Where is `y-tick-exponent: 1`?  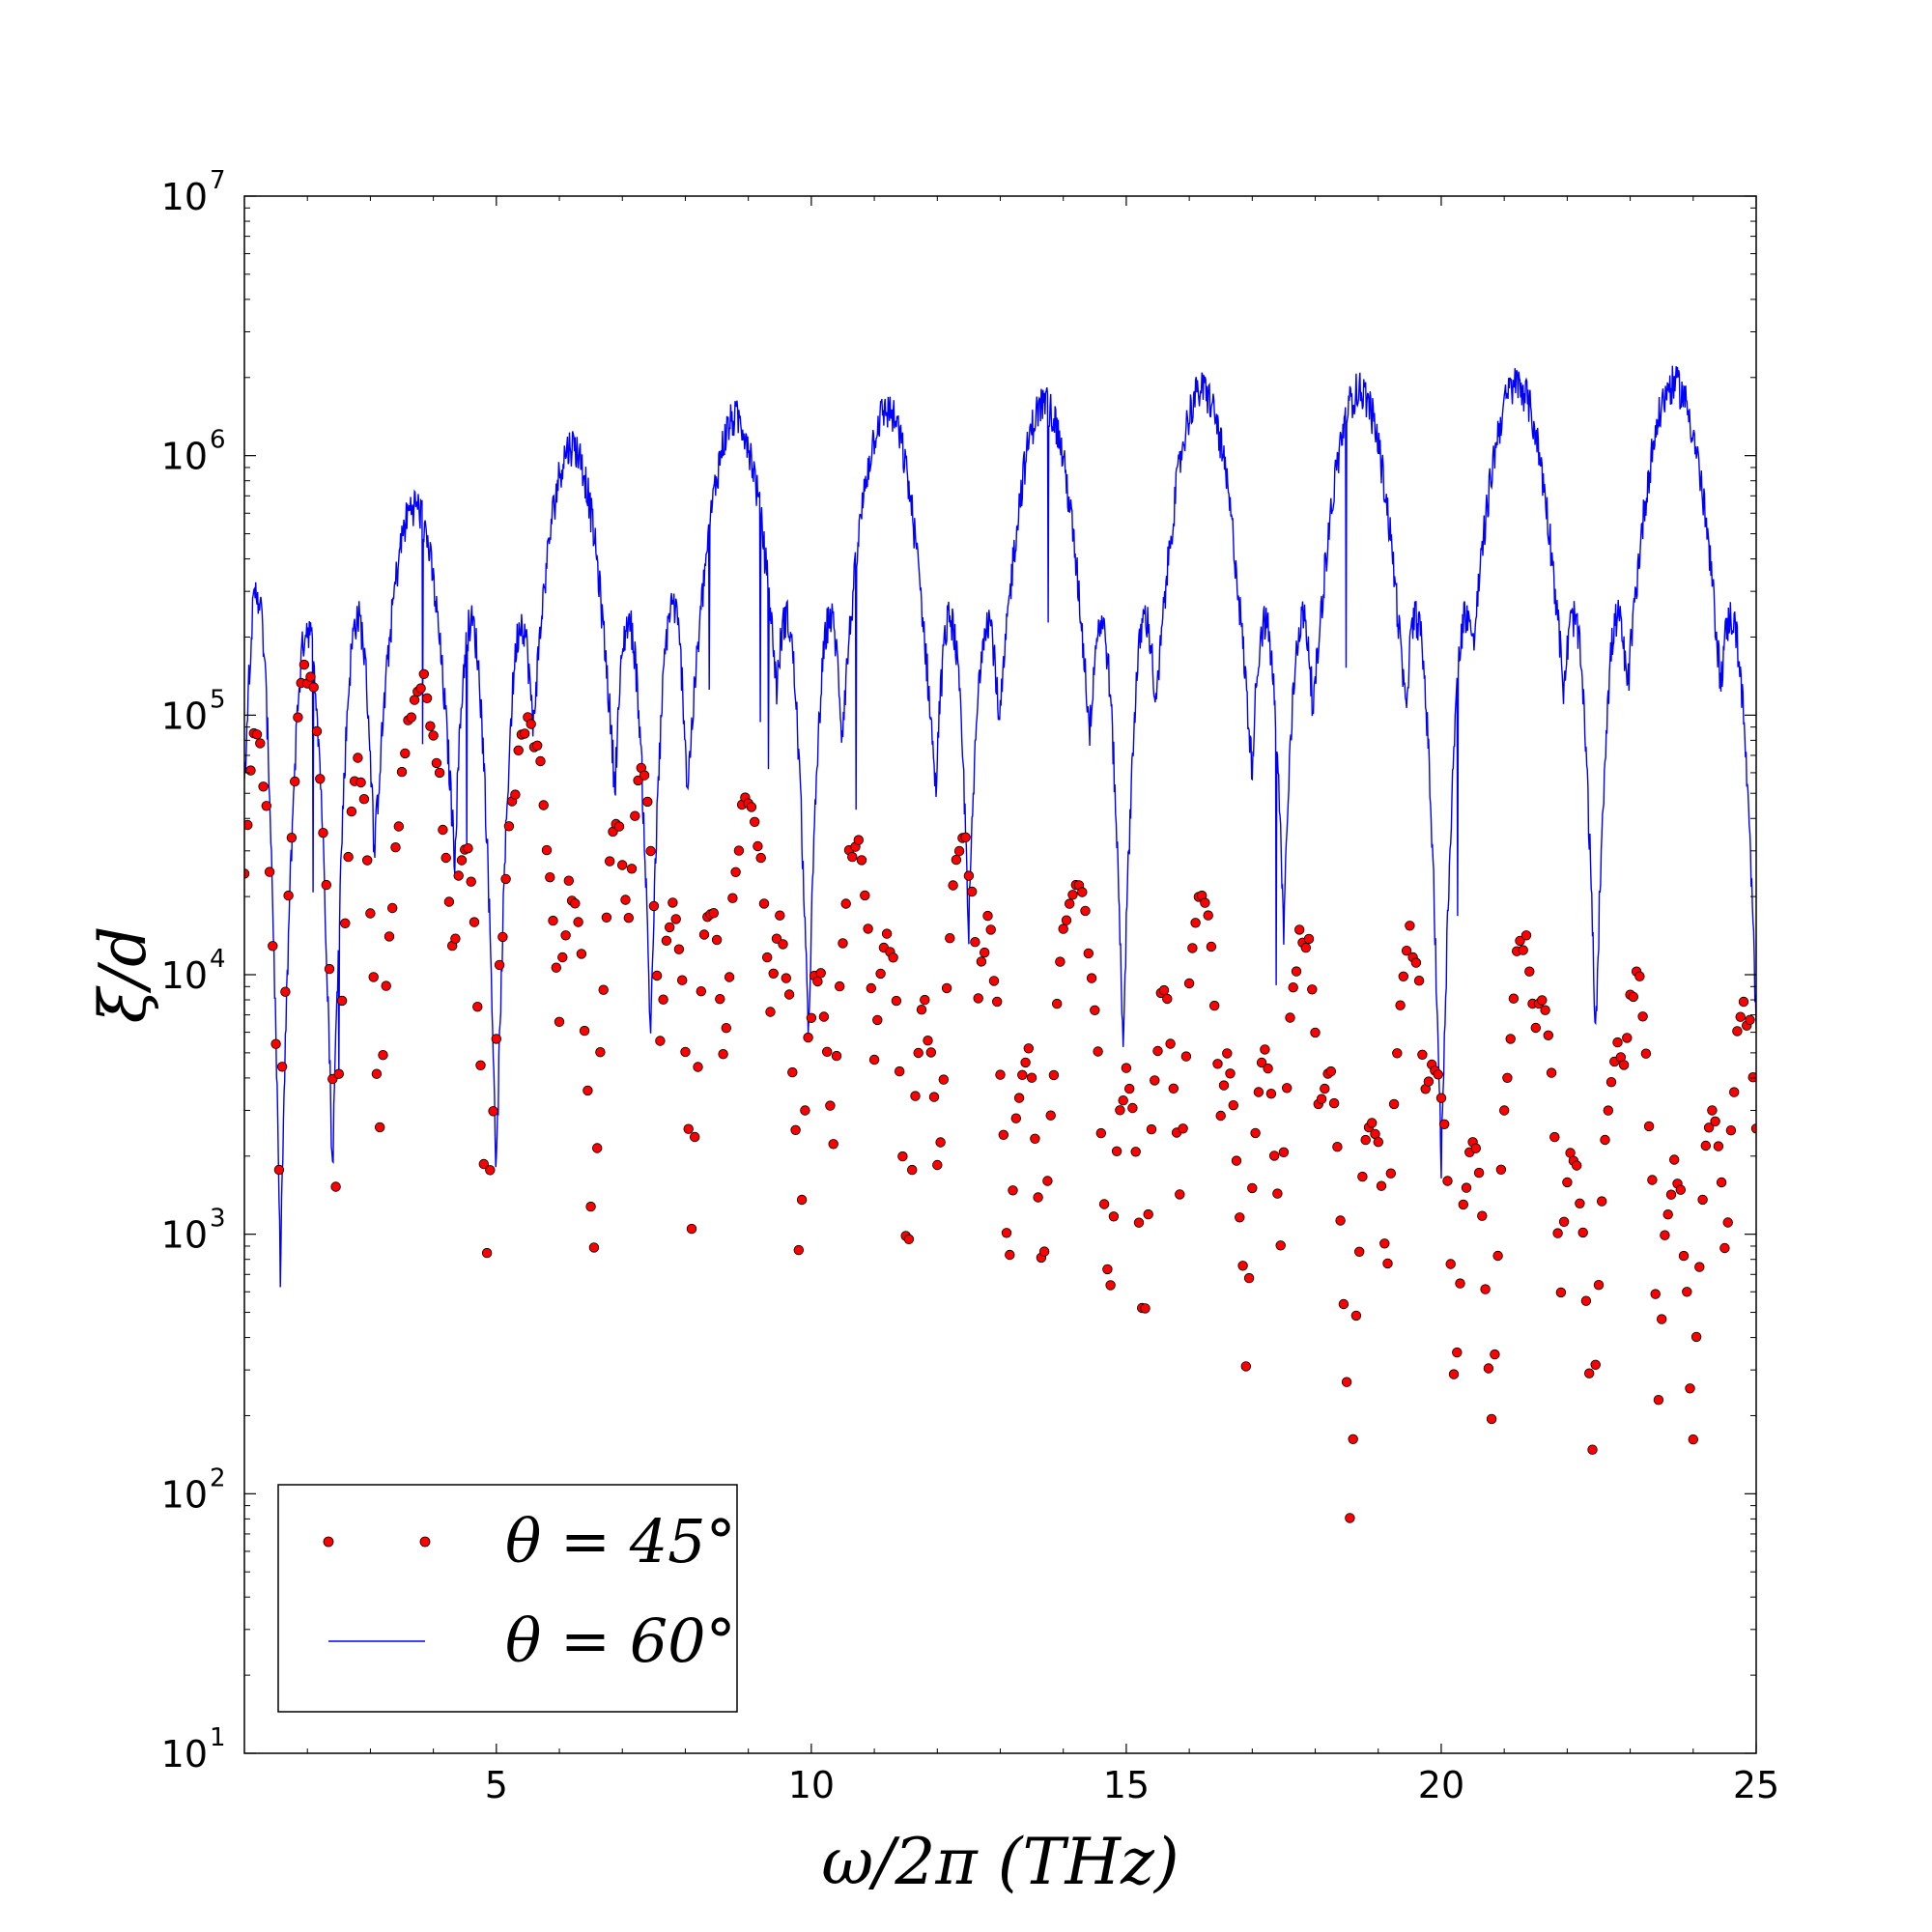 y-tick-exponent: 1 is located at coordinates (218, 1737).